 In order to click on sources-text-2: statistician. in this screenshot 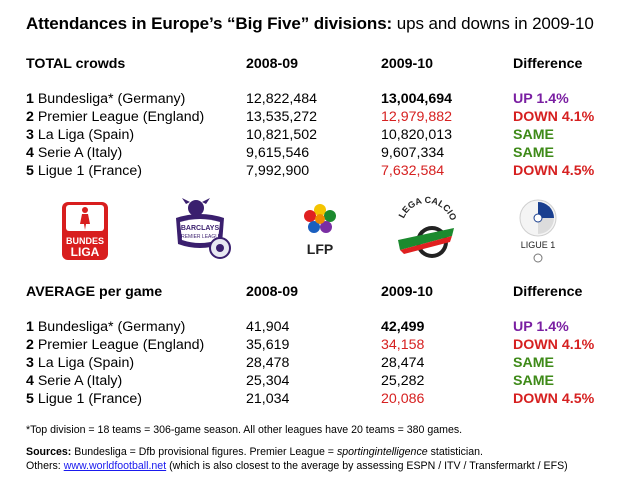, I will do `click(455, 452)`.